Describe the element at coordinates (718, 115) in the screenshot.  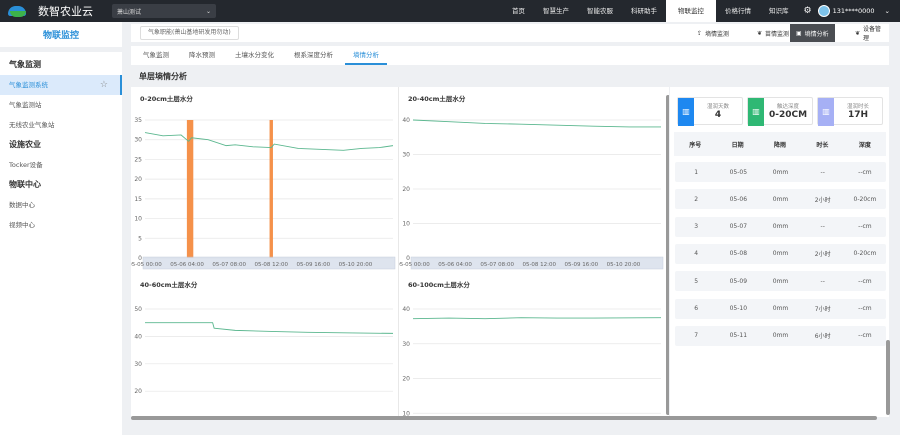
I see `summary-value: 4` at that location.